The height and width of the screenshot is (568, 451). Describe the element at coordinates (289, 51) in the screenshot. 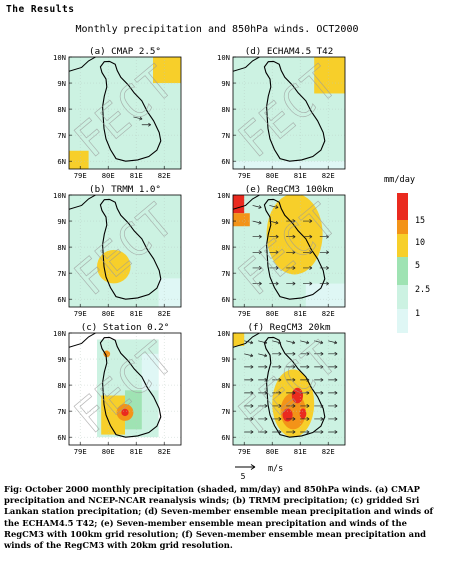

I see `panel-label: (d) ECHAM4.5 T42` at that location.